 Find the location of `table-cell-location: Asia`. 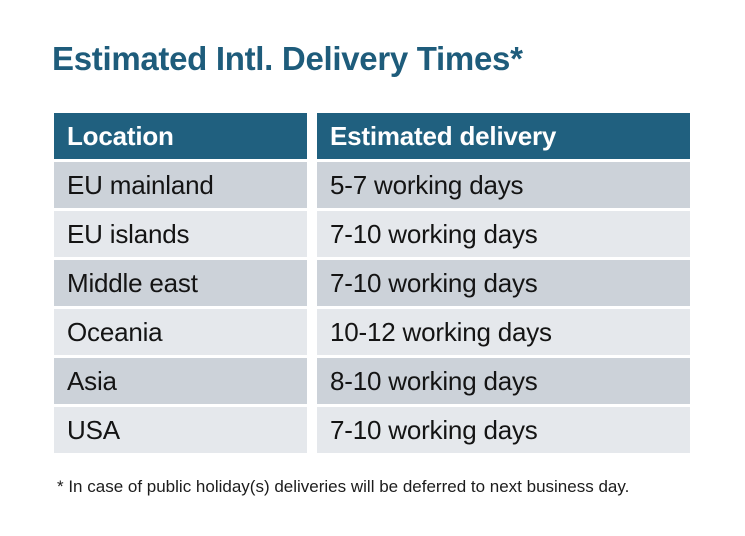

table-cell-location: Asia is located at coordinates (180, 381).